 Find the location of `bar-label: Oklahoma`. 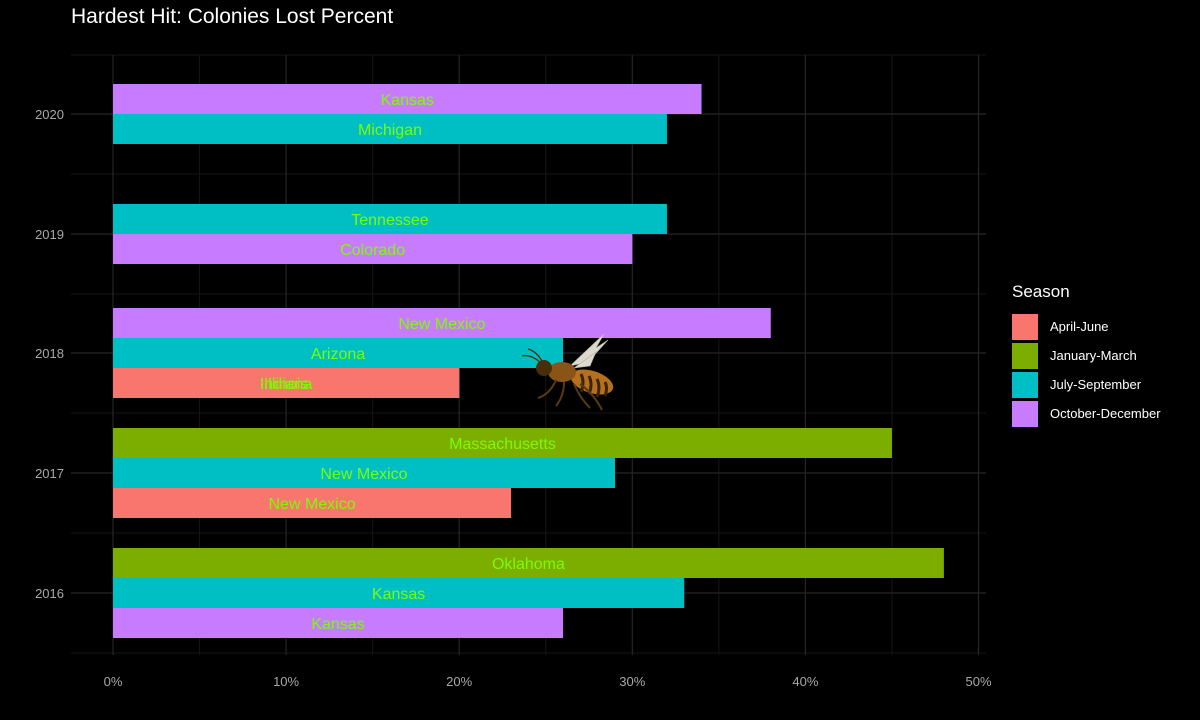

bar-label: Oklahoma is located at coordinates (528, 564).